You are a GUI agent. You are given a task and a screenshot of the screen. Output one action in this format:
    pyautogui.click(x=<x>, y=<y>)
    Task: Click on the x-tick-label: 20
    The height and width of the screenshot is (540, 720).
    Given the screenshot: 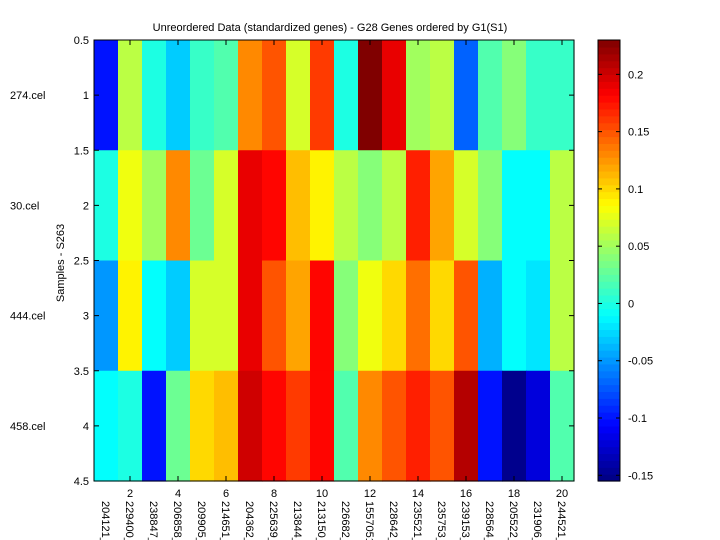 What is the action you would take?
    pyautogui.click(x=562, y=494)
    